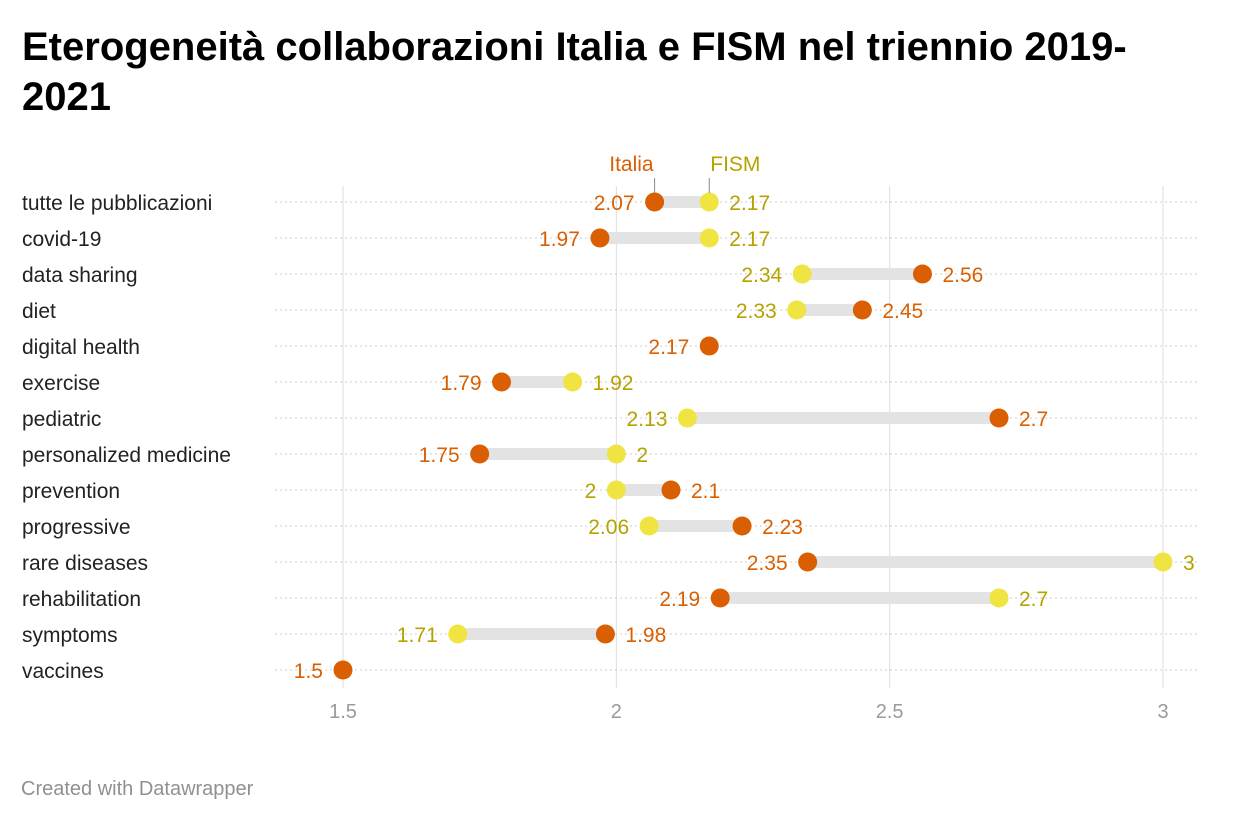 This screenshot has width=1240, height=824. What do you see at coordinates (668, 347) in the screenshot?
I see `italia-value-label: 2.17` at bounding box center [668, 347].